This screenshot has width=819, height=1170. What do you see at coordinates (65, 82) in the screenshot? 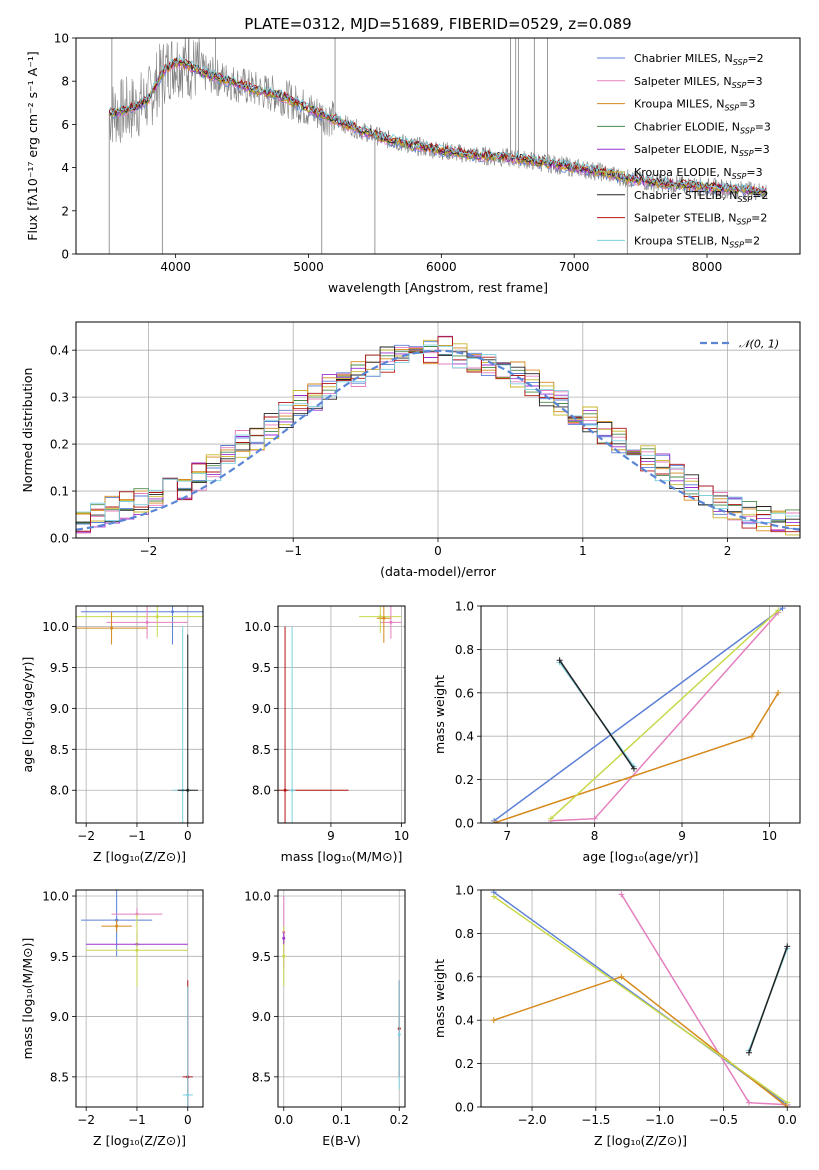
I see `y-tick-label: 8` at bounding box center [65, 82].